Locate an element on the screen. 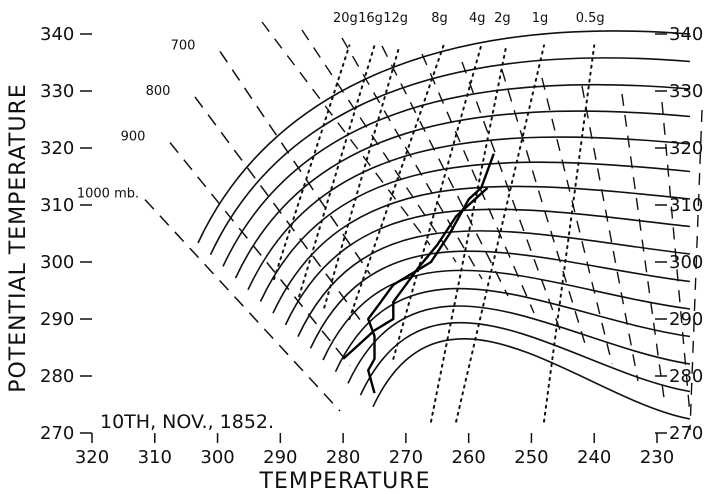  y-tick-label-right: 310 is located at coordinates (686, 205).